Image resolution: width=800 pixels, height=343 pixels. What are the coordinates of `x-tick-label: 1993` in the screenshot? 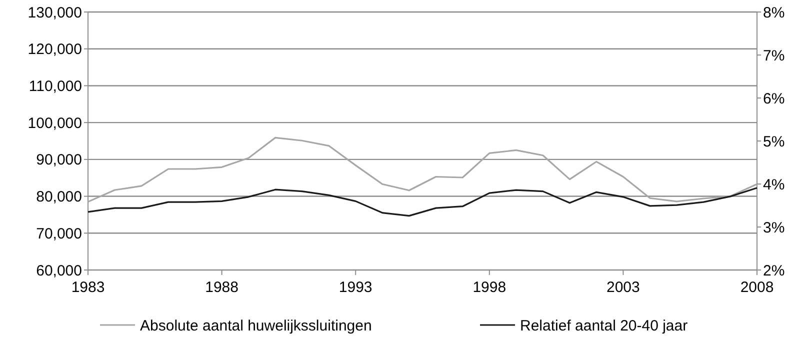 It's located at (355, 287).